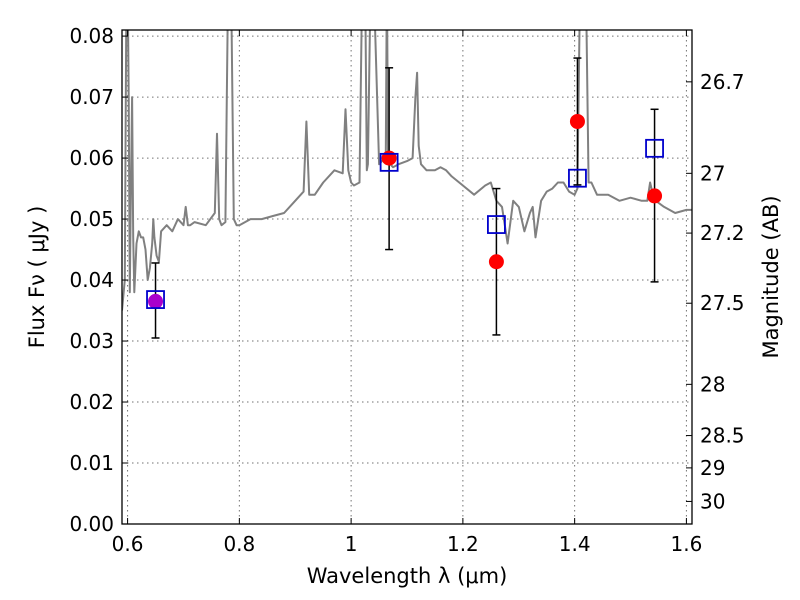 The width and height of the screenshot is (800, 600). Describe the element at coordinates (91, 97) in the screenshot. I see `y-tick-label: 0.07` at that location.